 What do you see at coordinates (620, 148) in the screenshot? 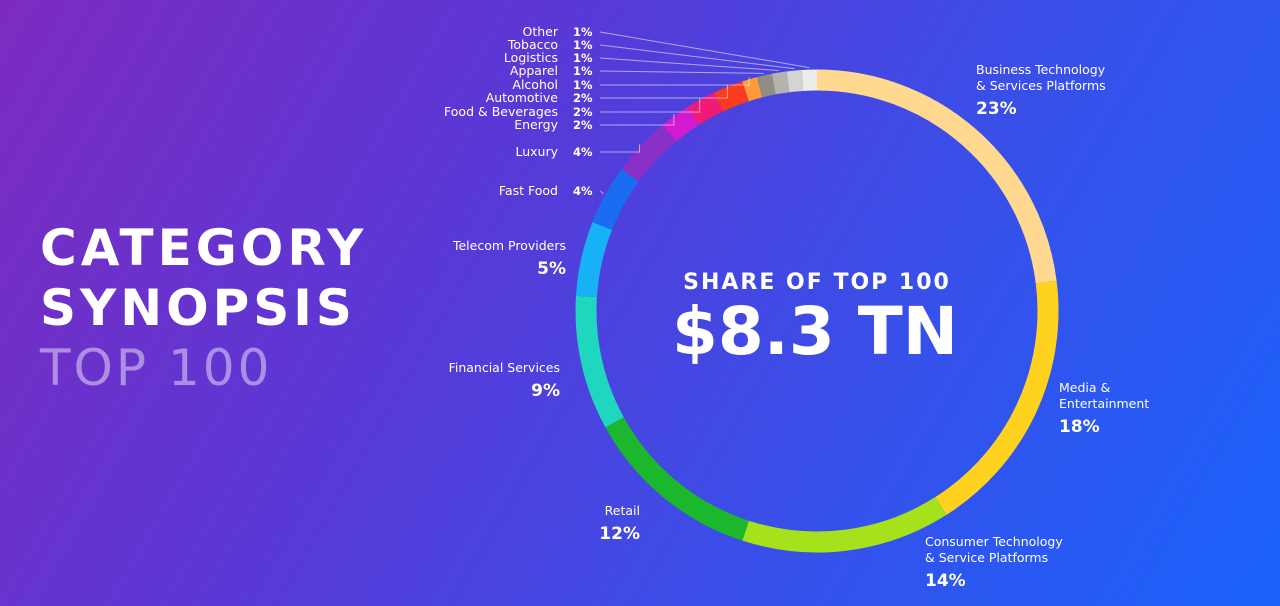
I see `leader-line-luxury` at bounding box center [620, 148].